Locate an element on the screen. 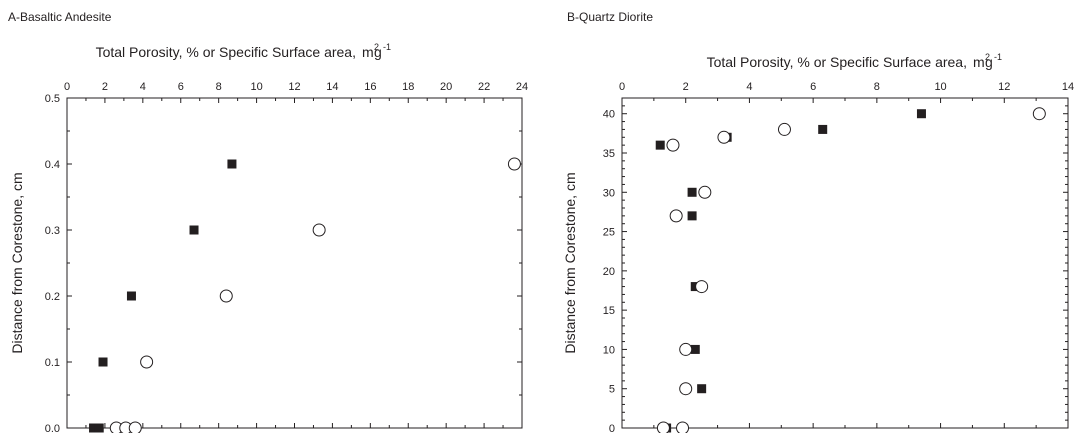 This screenshot has width=1075, height=433. y-tick-label: 15 is located at coordinates (609, 311).